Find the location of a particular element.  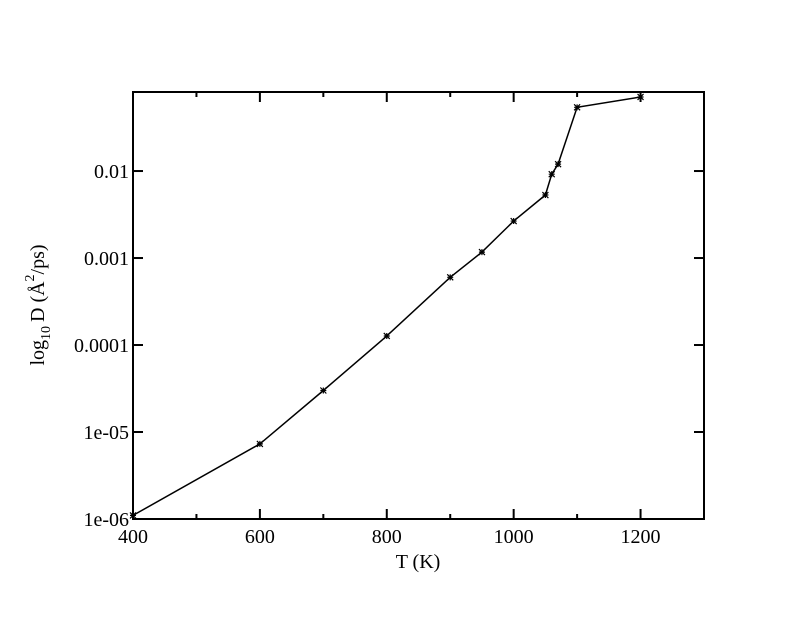

x-tick-label: 600 is located at coordinates (260, 537).